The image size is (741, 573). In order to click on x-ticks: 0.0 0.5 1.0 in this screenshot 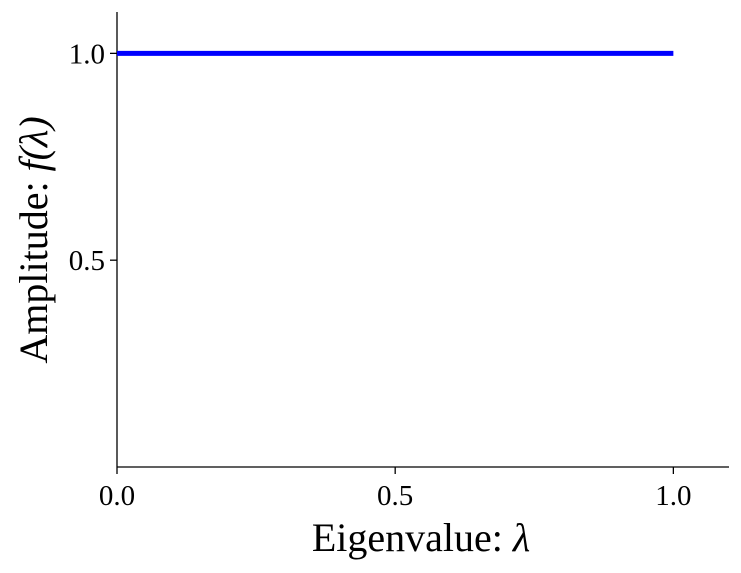, I will do `click(395, 489)`.